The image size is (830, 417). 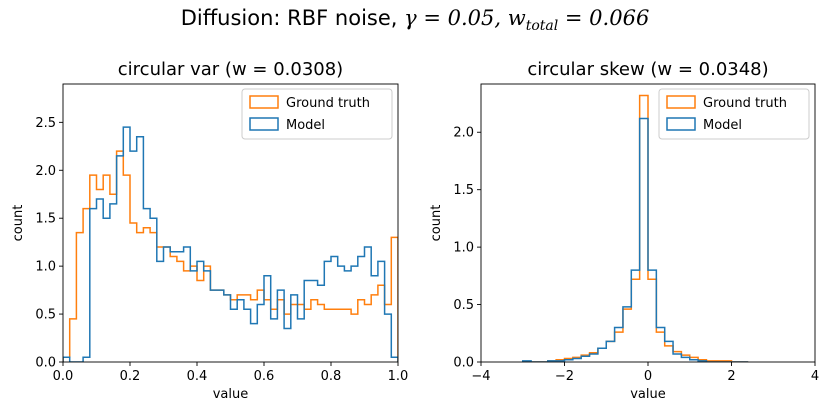 What do you see at coordinates (604, 18) in the screenshot?
I see `suptitle-w-value: = 0.066` at bounding box center [604, 18].